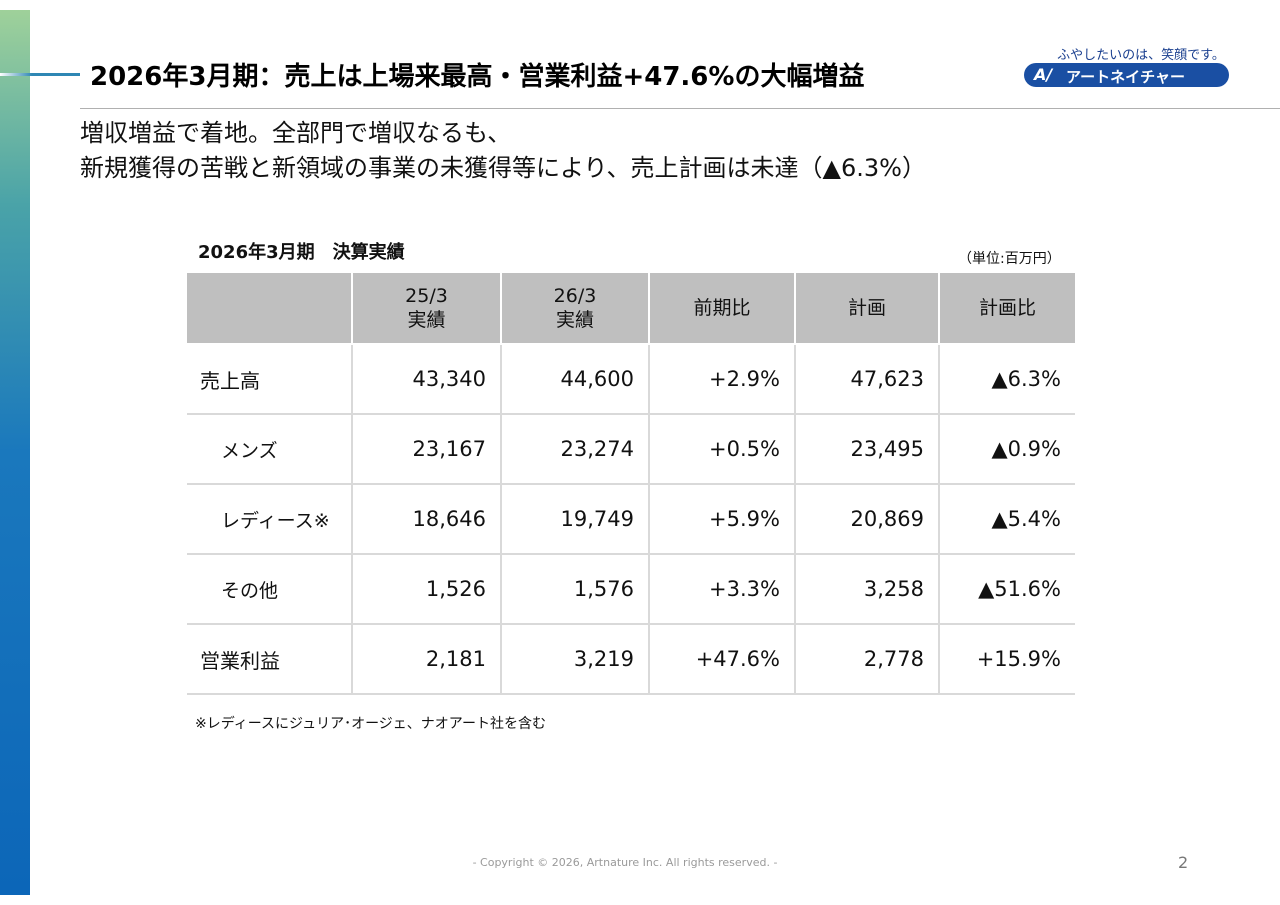 This screenshot has width=1280, height=905. I want to click on cell-prev: 23,167, so click(427, 449).